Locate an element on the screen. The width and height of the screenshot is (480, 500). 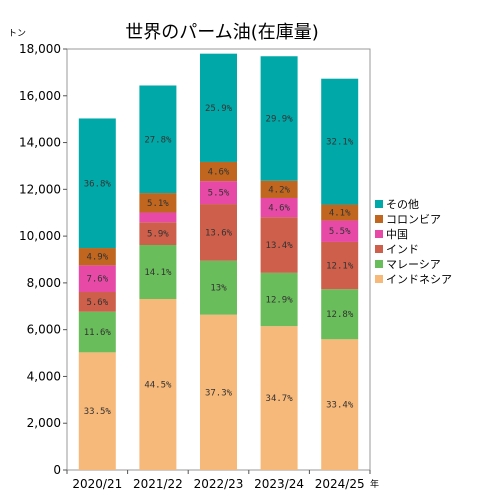
y-tick-label: 10,000 is located at coordinates (40, 236).